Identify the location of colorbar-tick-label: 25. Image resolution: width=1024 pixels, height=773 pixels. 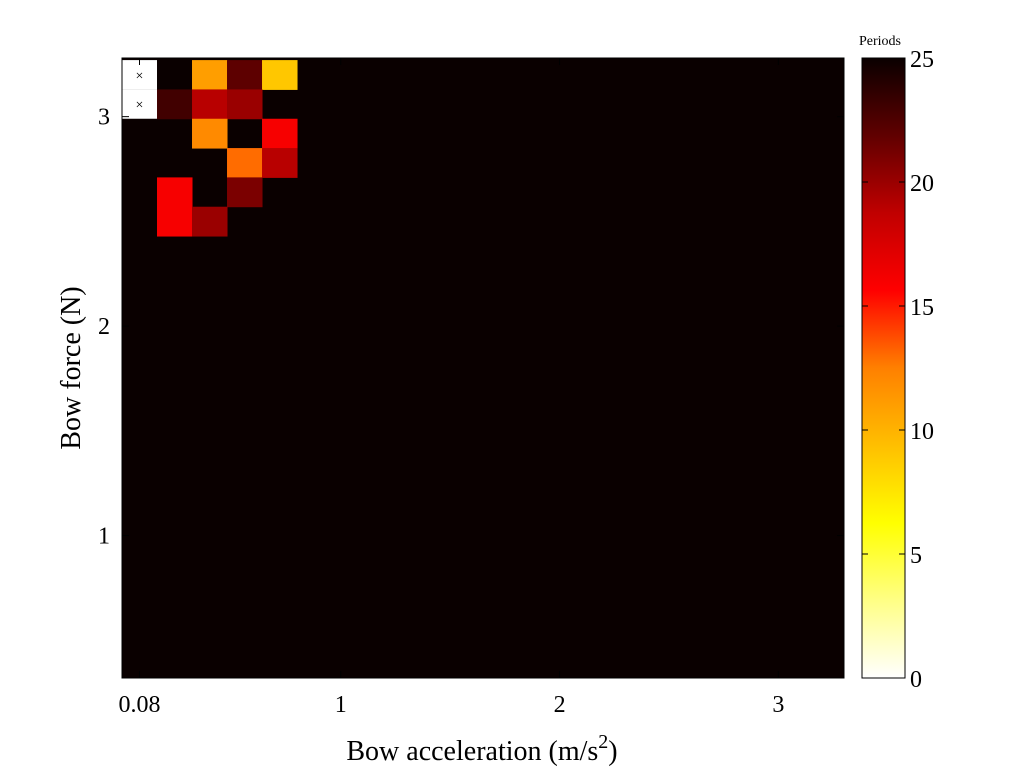
(922, 60).